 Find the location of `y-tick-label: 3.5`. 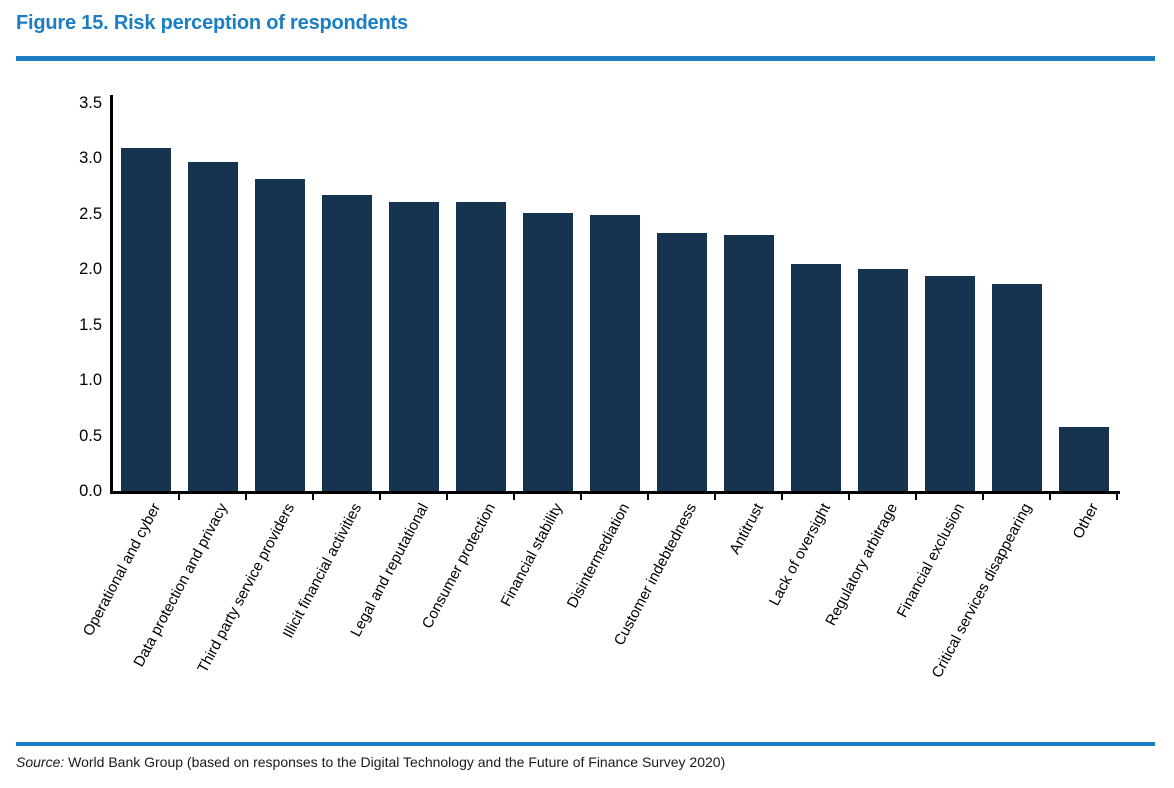

y-tick-label: 3.5 is located at coordinates (90, 102).